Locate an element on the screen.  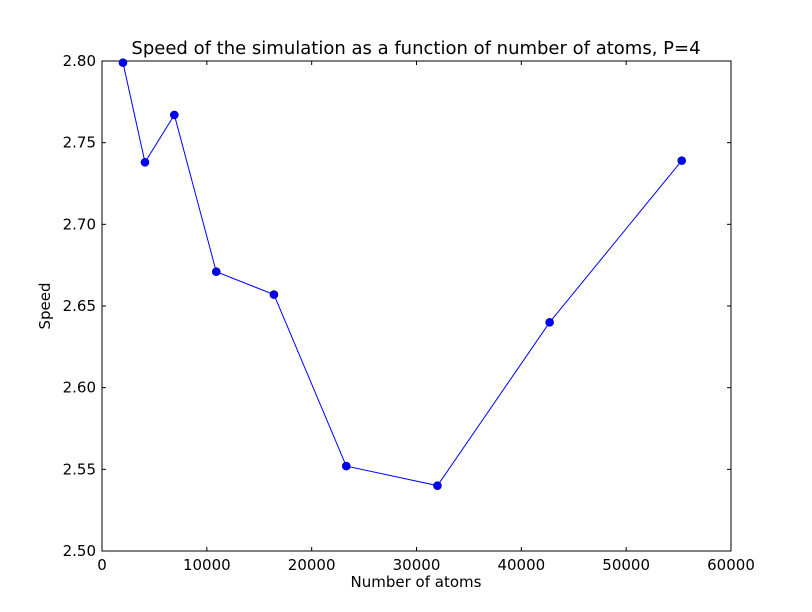
x-tick-label: 20000 is located at coordinates (312, 565).